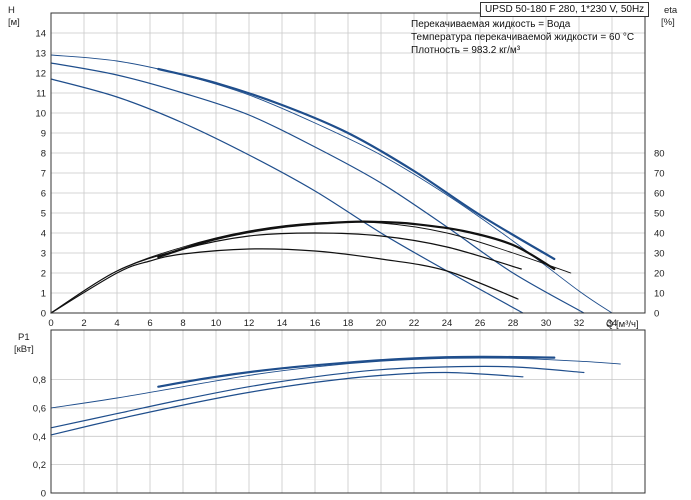  I want to click on flow-tick-label: 14, so click(282, 323).